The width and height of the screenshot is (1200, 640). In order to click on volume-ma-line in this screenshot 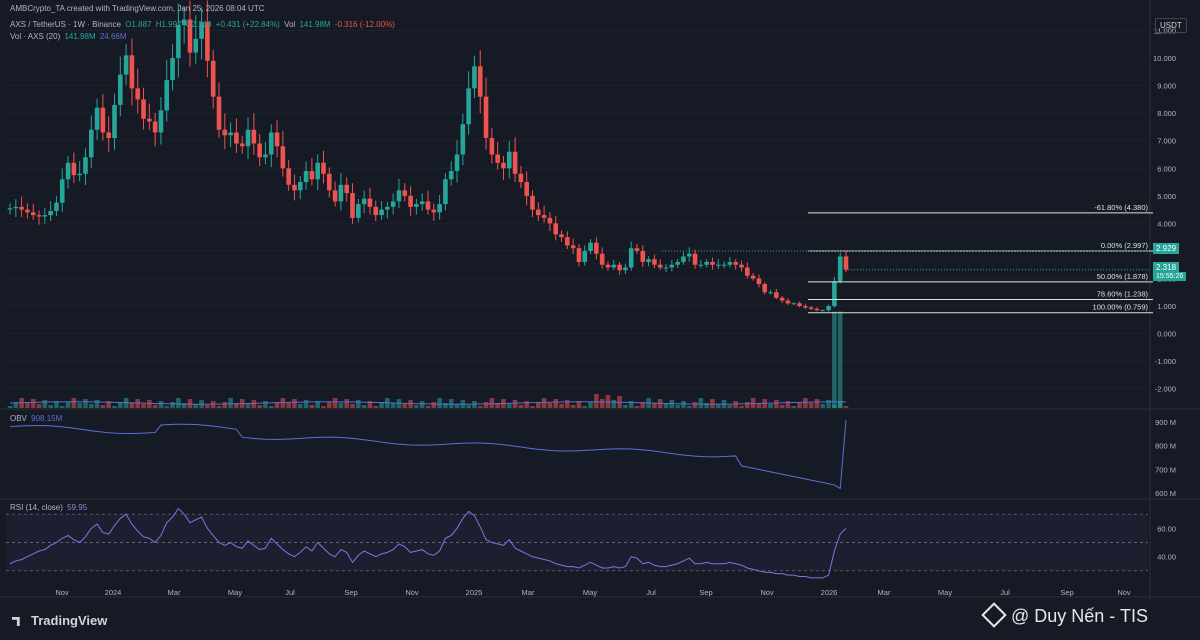, I will do `click(428, 403)`.